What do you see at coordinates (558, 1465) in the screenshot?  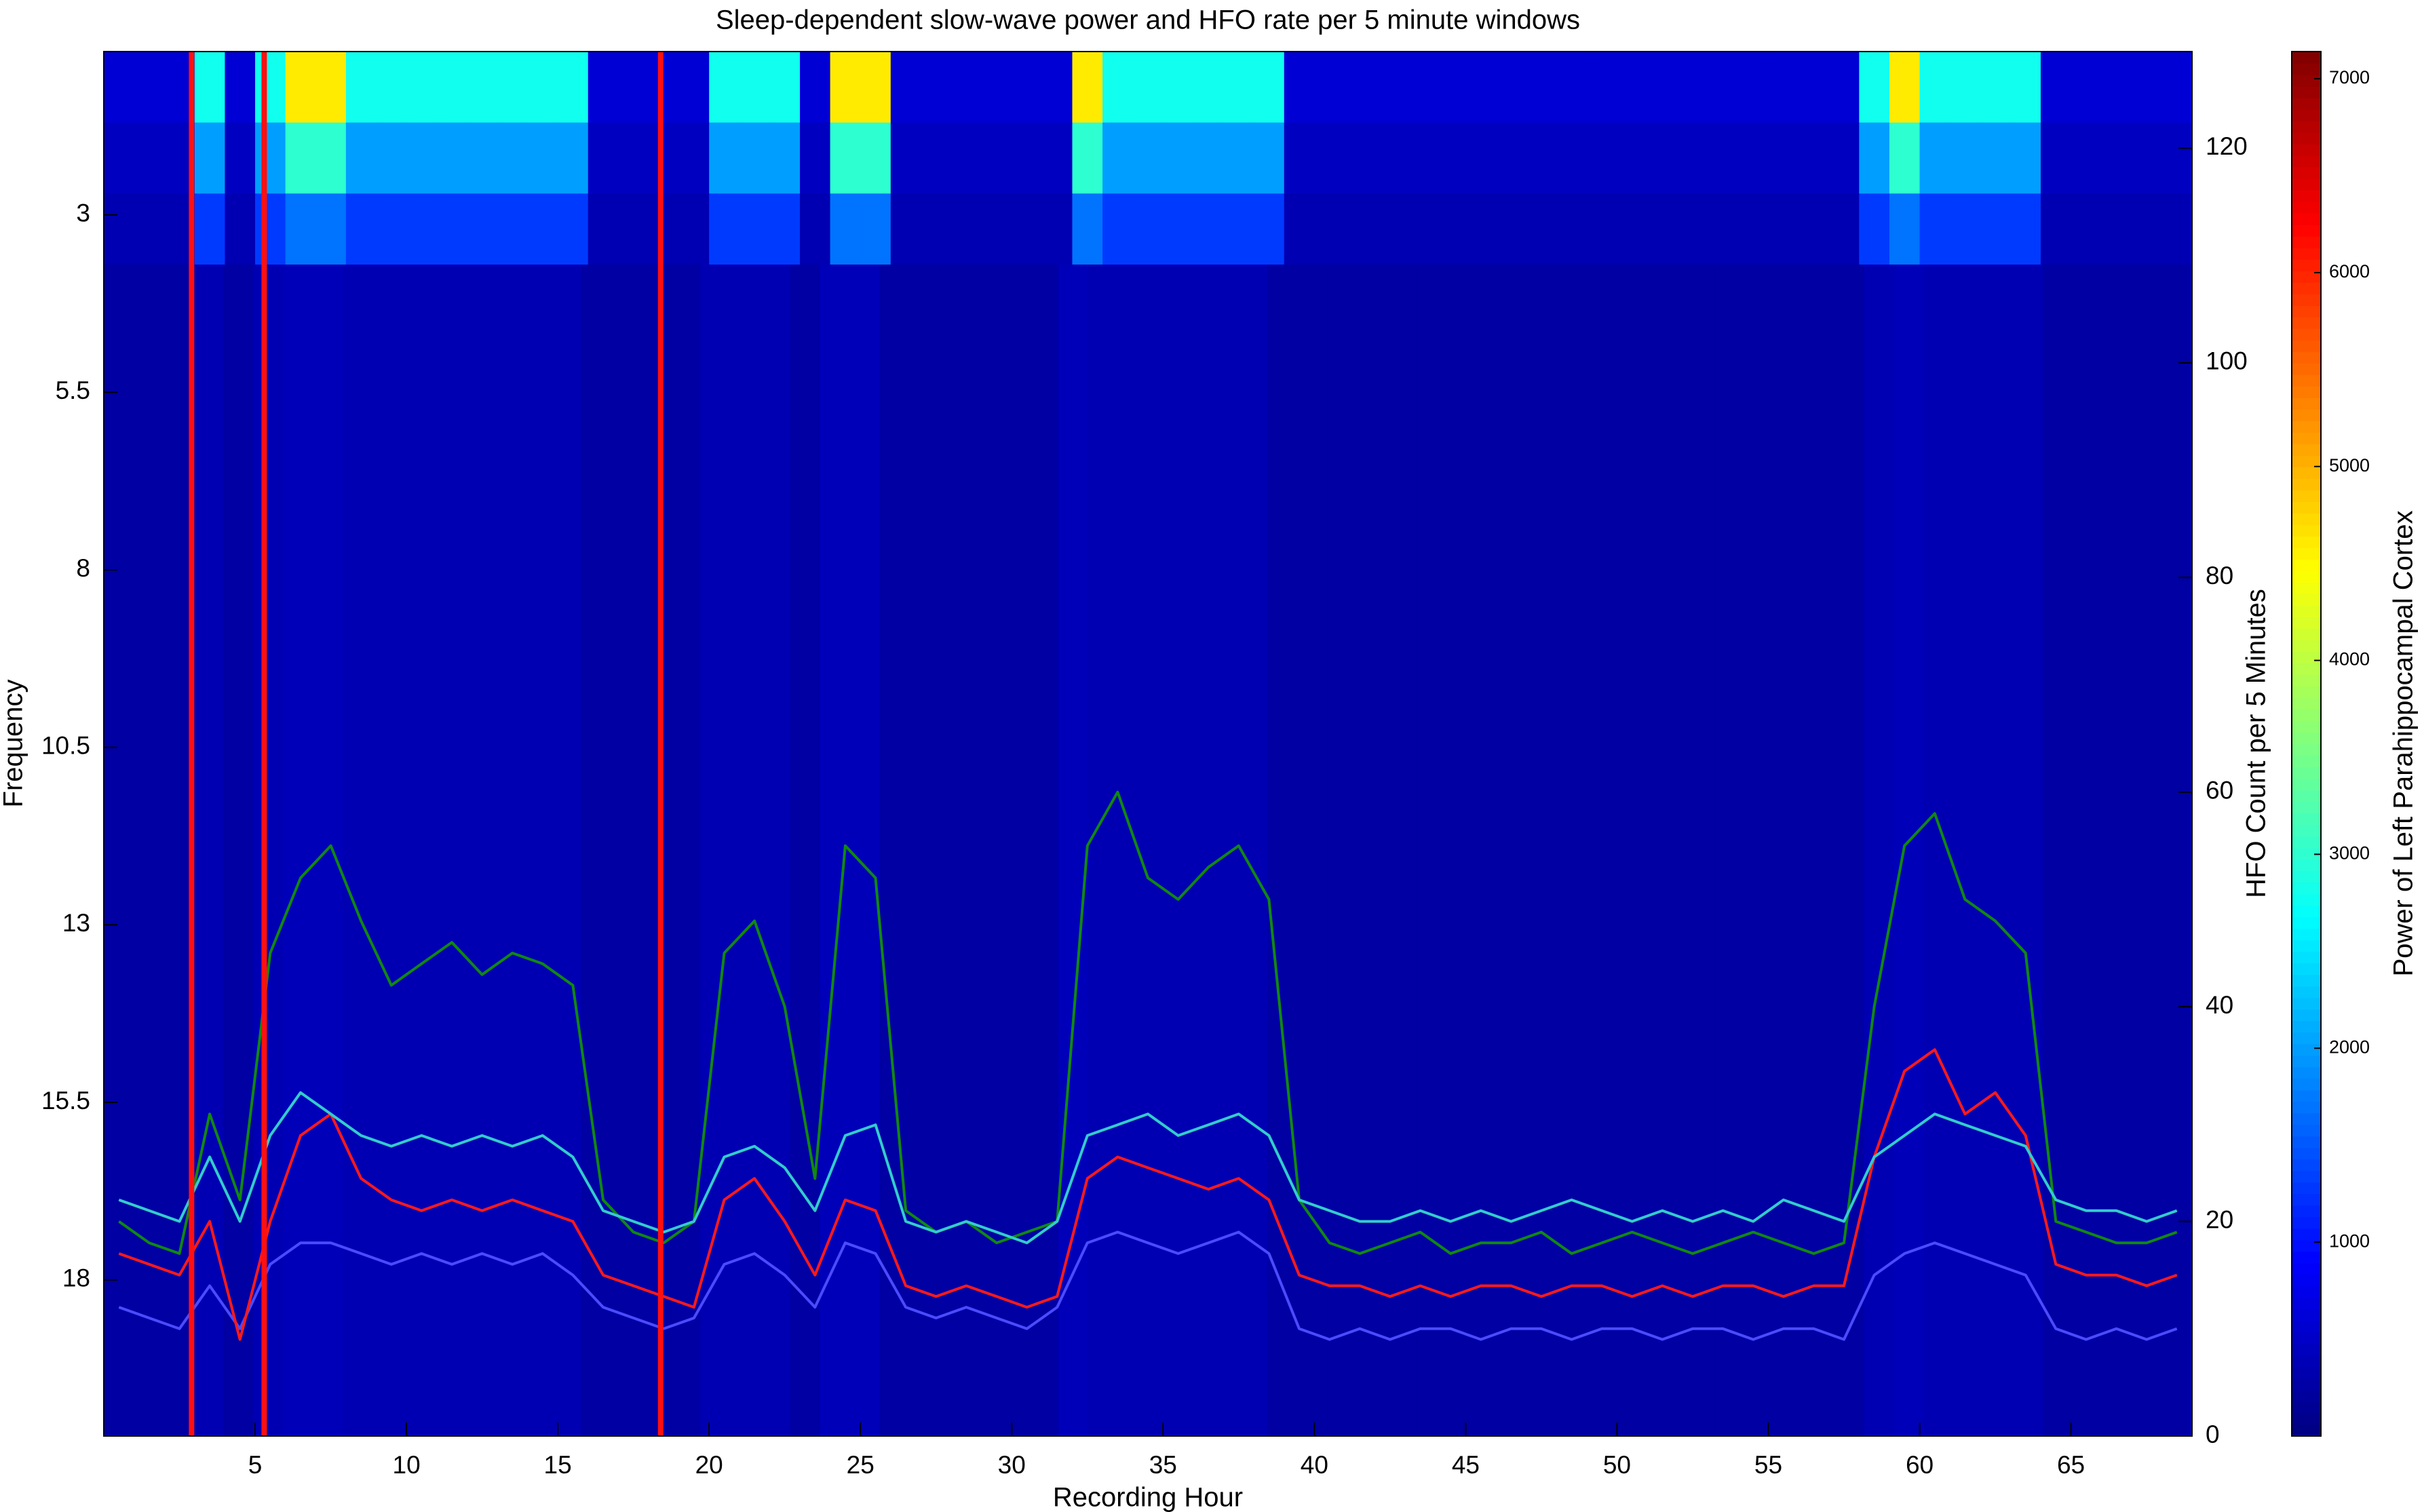 I see `x-tick-label: 15` at bounding box center [558, 1465].